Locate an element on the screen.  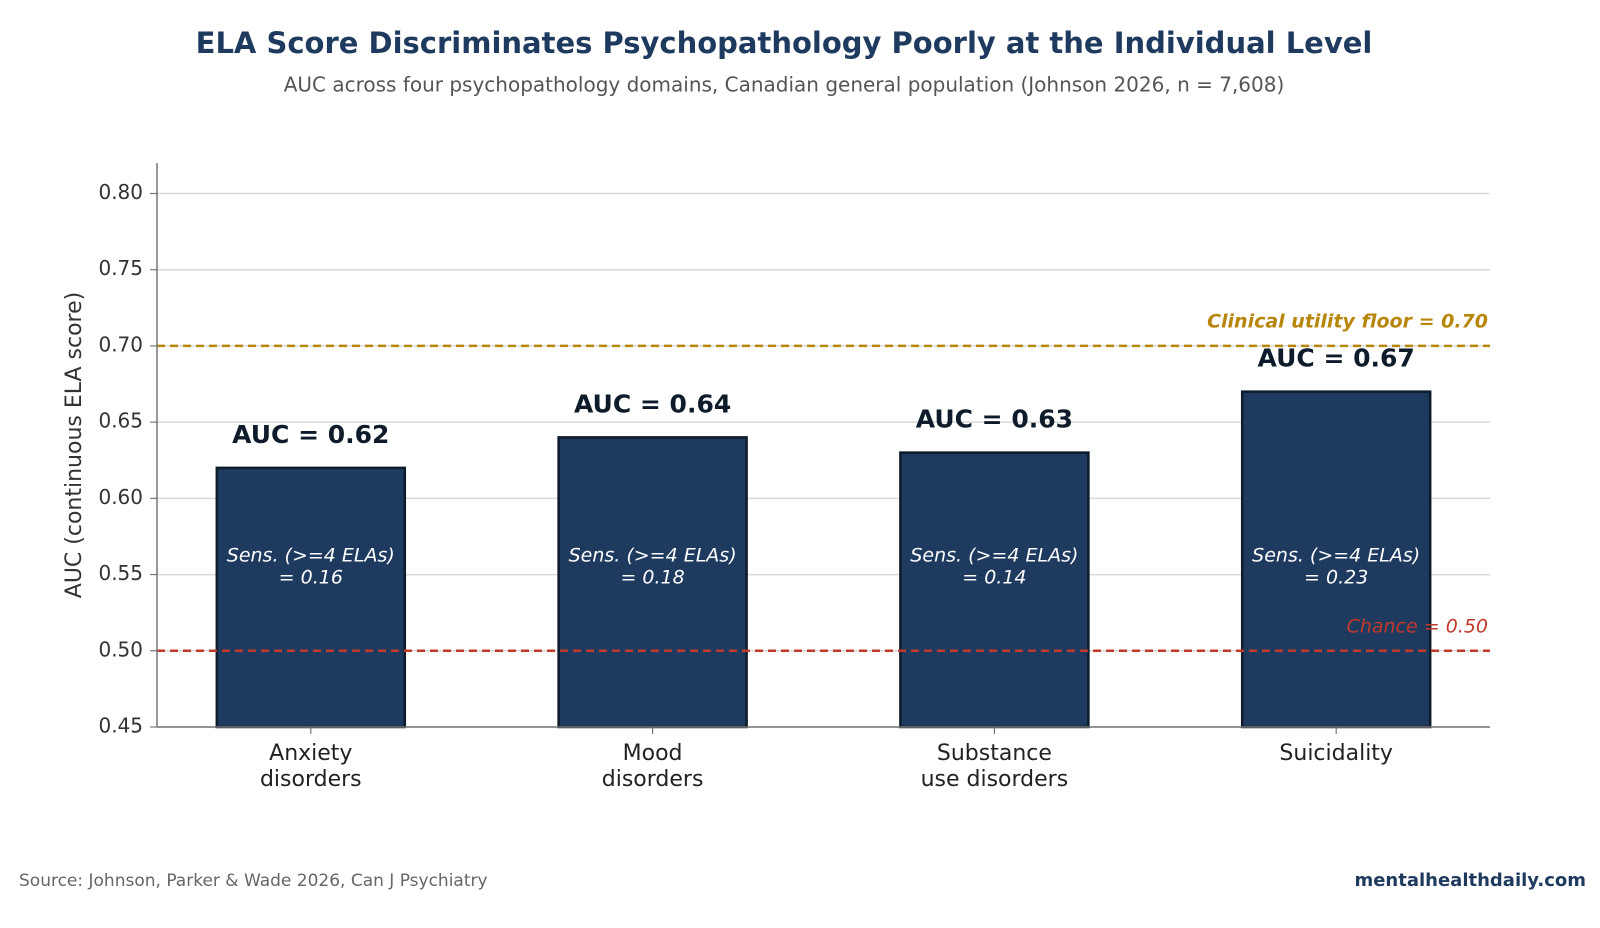
y-tick-label: 0.45 is located at coordinates (120, 726).